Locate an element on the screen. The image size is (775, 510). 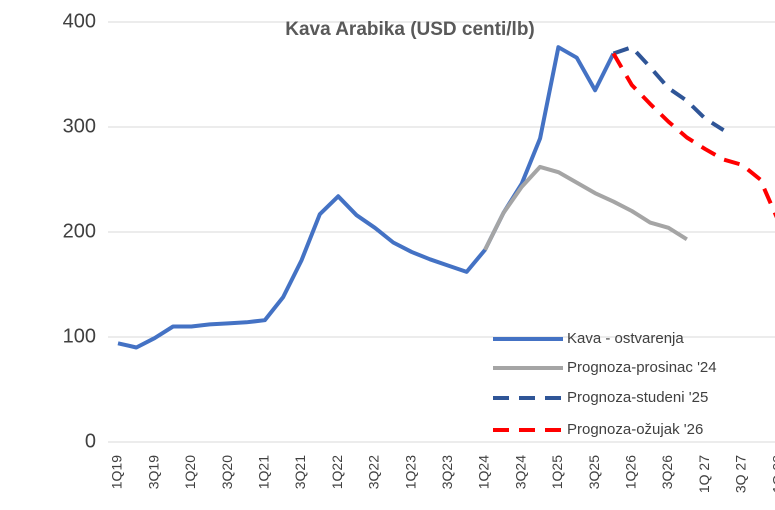
x-tick-label: 3Q23 is located at coordinates (447, 472).